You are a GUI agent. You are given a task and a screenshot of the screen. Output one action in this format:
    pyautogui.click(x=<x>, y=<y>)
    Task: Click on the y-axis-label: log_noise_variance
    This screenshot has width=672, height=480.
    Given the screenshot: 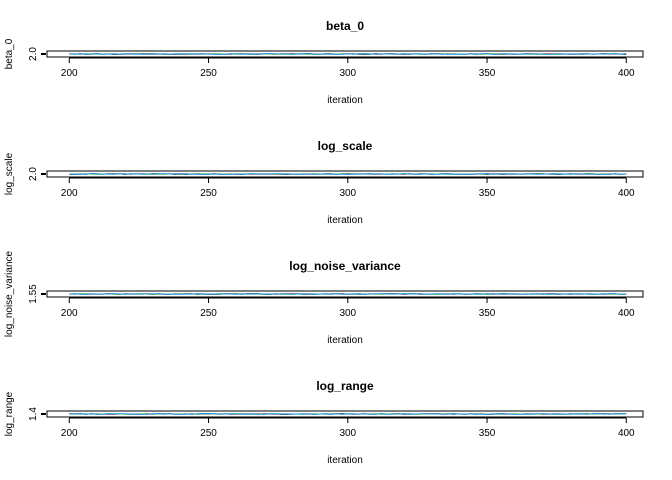 What is the action you would take?
    pyautogui.click(x=9, y=293)
    